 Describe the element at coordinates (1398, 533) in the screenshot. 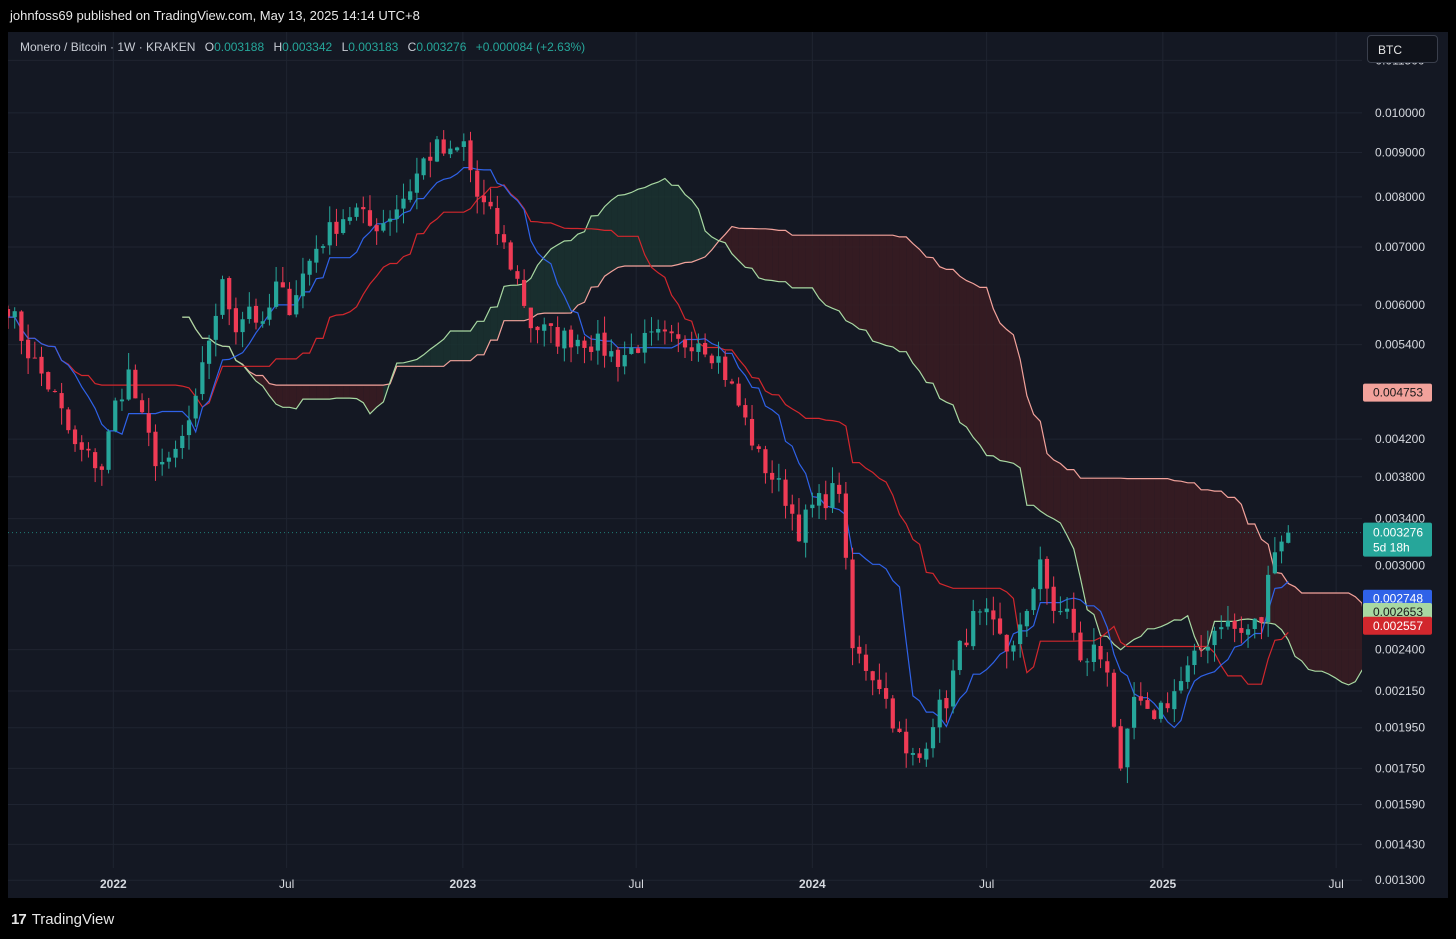

I see `last-price-text: 0.003276` at that location.